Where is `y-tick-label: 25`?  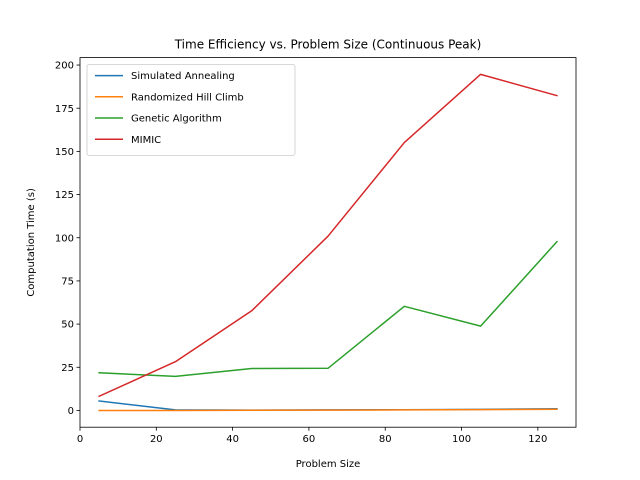
y-tick-label: 25 is located at coordinates (67, 368).